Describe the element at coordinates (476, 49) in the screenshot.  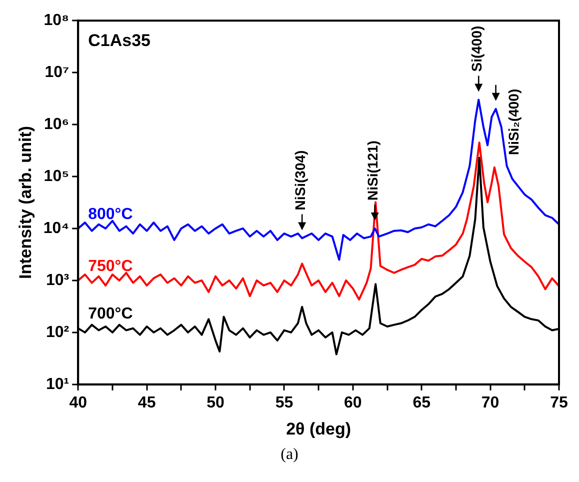
I see `annotation: Si(400)` at that location.